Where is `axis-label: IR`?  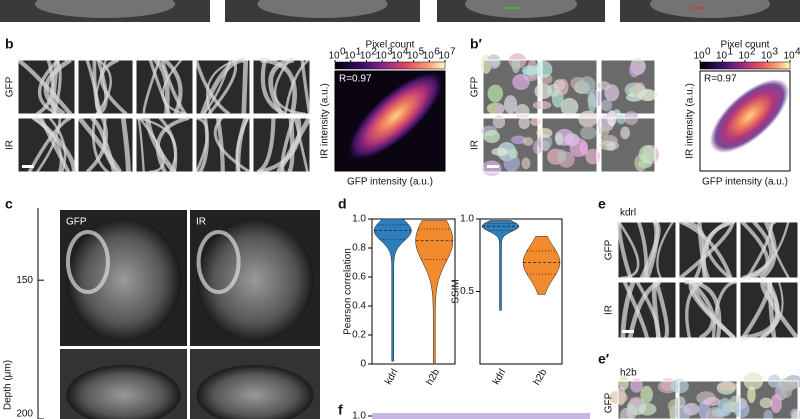
axis-label: IR is located at coordinates (609, 310).